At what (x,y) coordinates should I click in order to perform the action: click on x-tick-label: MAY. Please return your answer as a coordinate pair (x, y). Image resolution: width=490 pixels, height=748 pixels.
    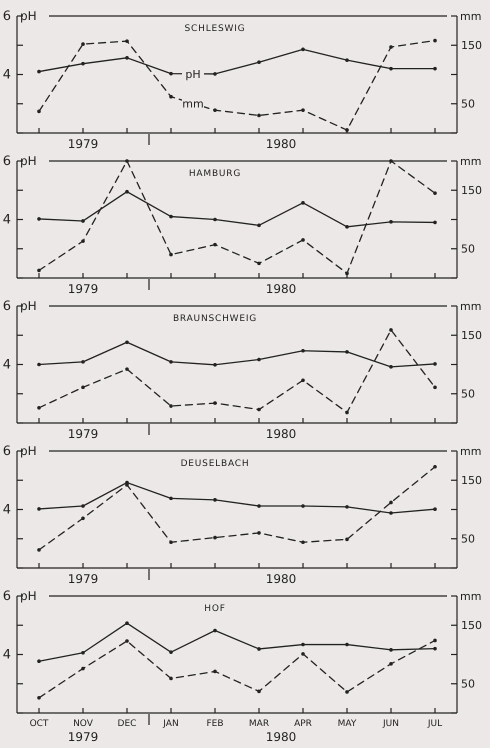
    Looking at the image, I should click on (347, 724).